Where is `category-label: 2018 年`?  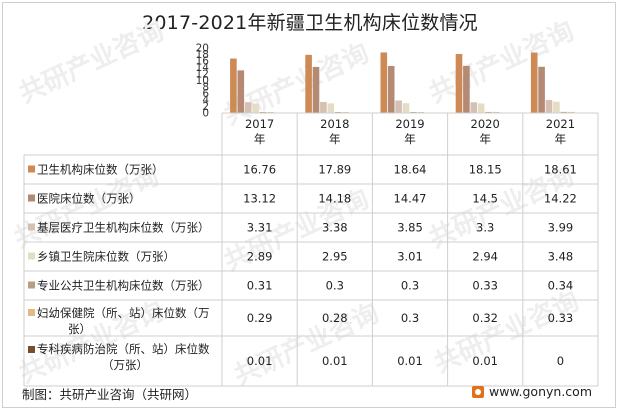 category-label: 2018 年 is located at coordinates (334, 131).